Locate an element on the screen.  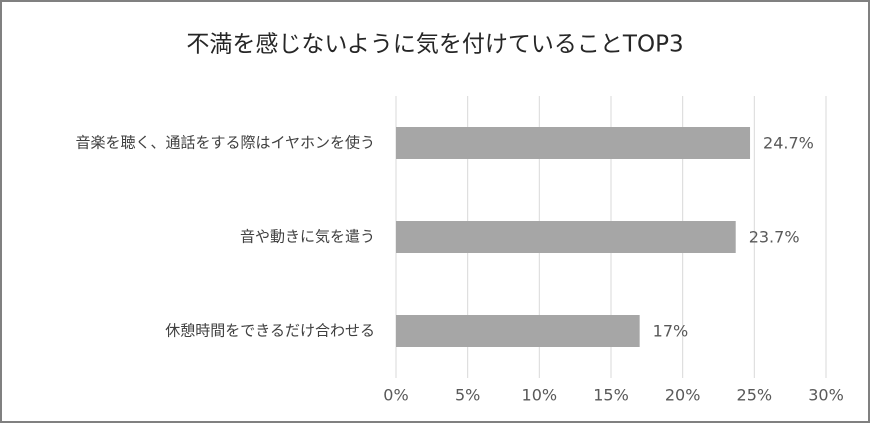
x-tick-label: 30% is located at coordinates (826, 395).